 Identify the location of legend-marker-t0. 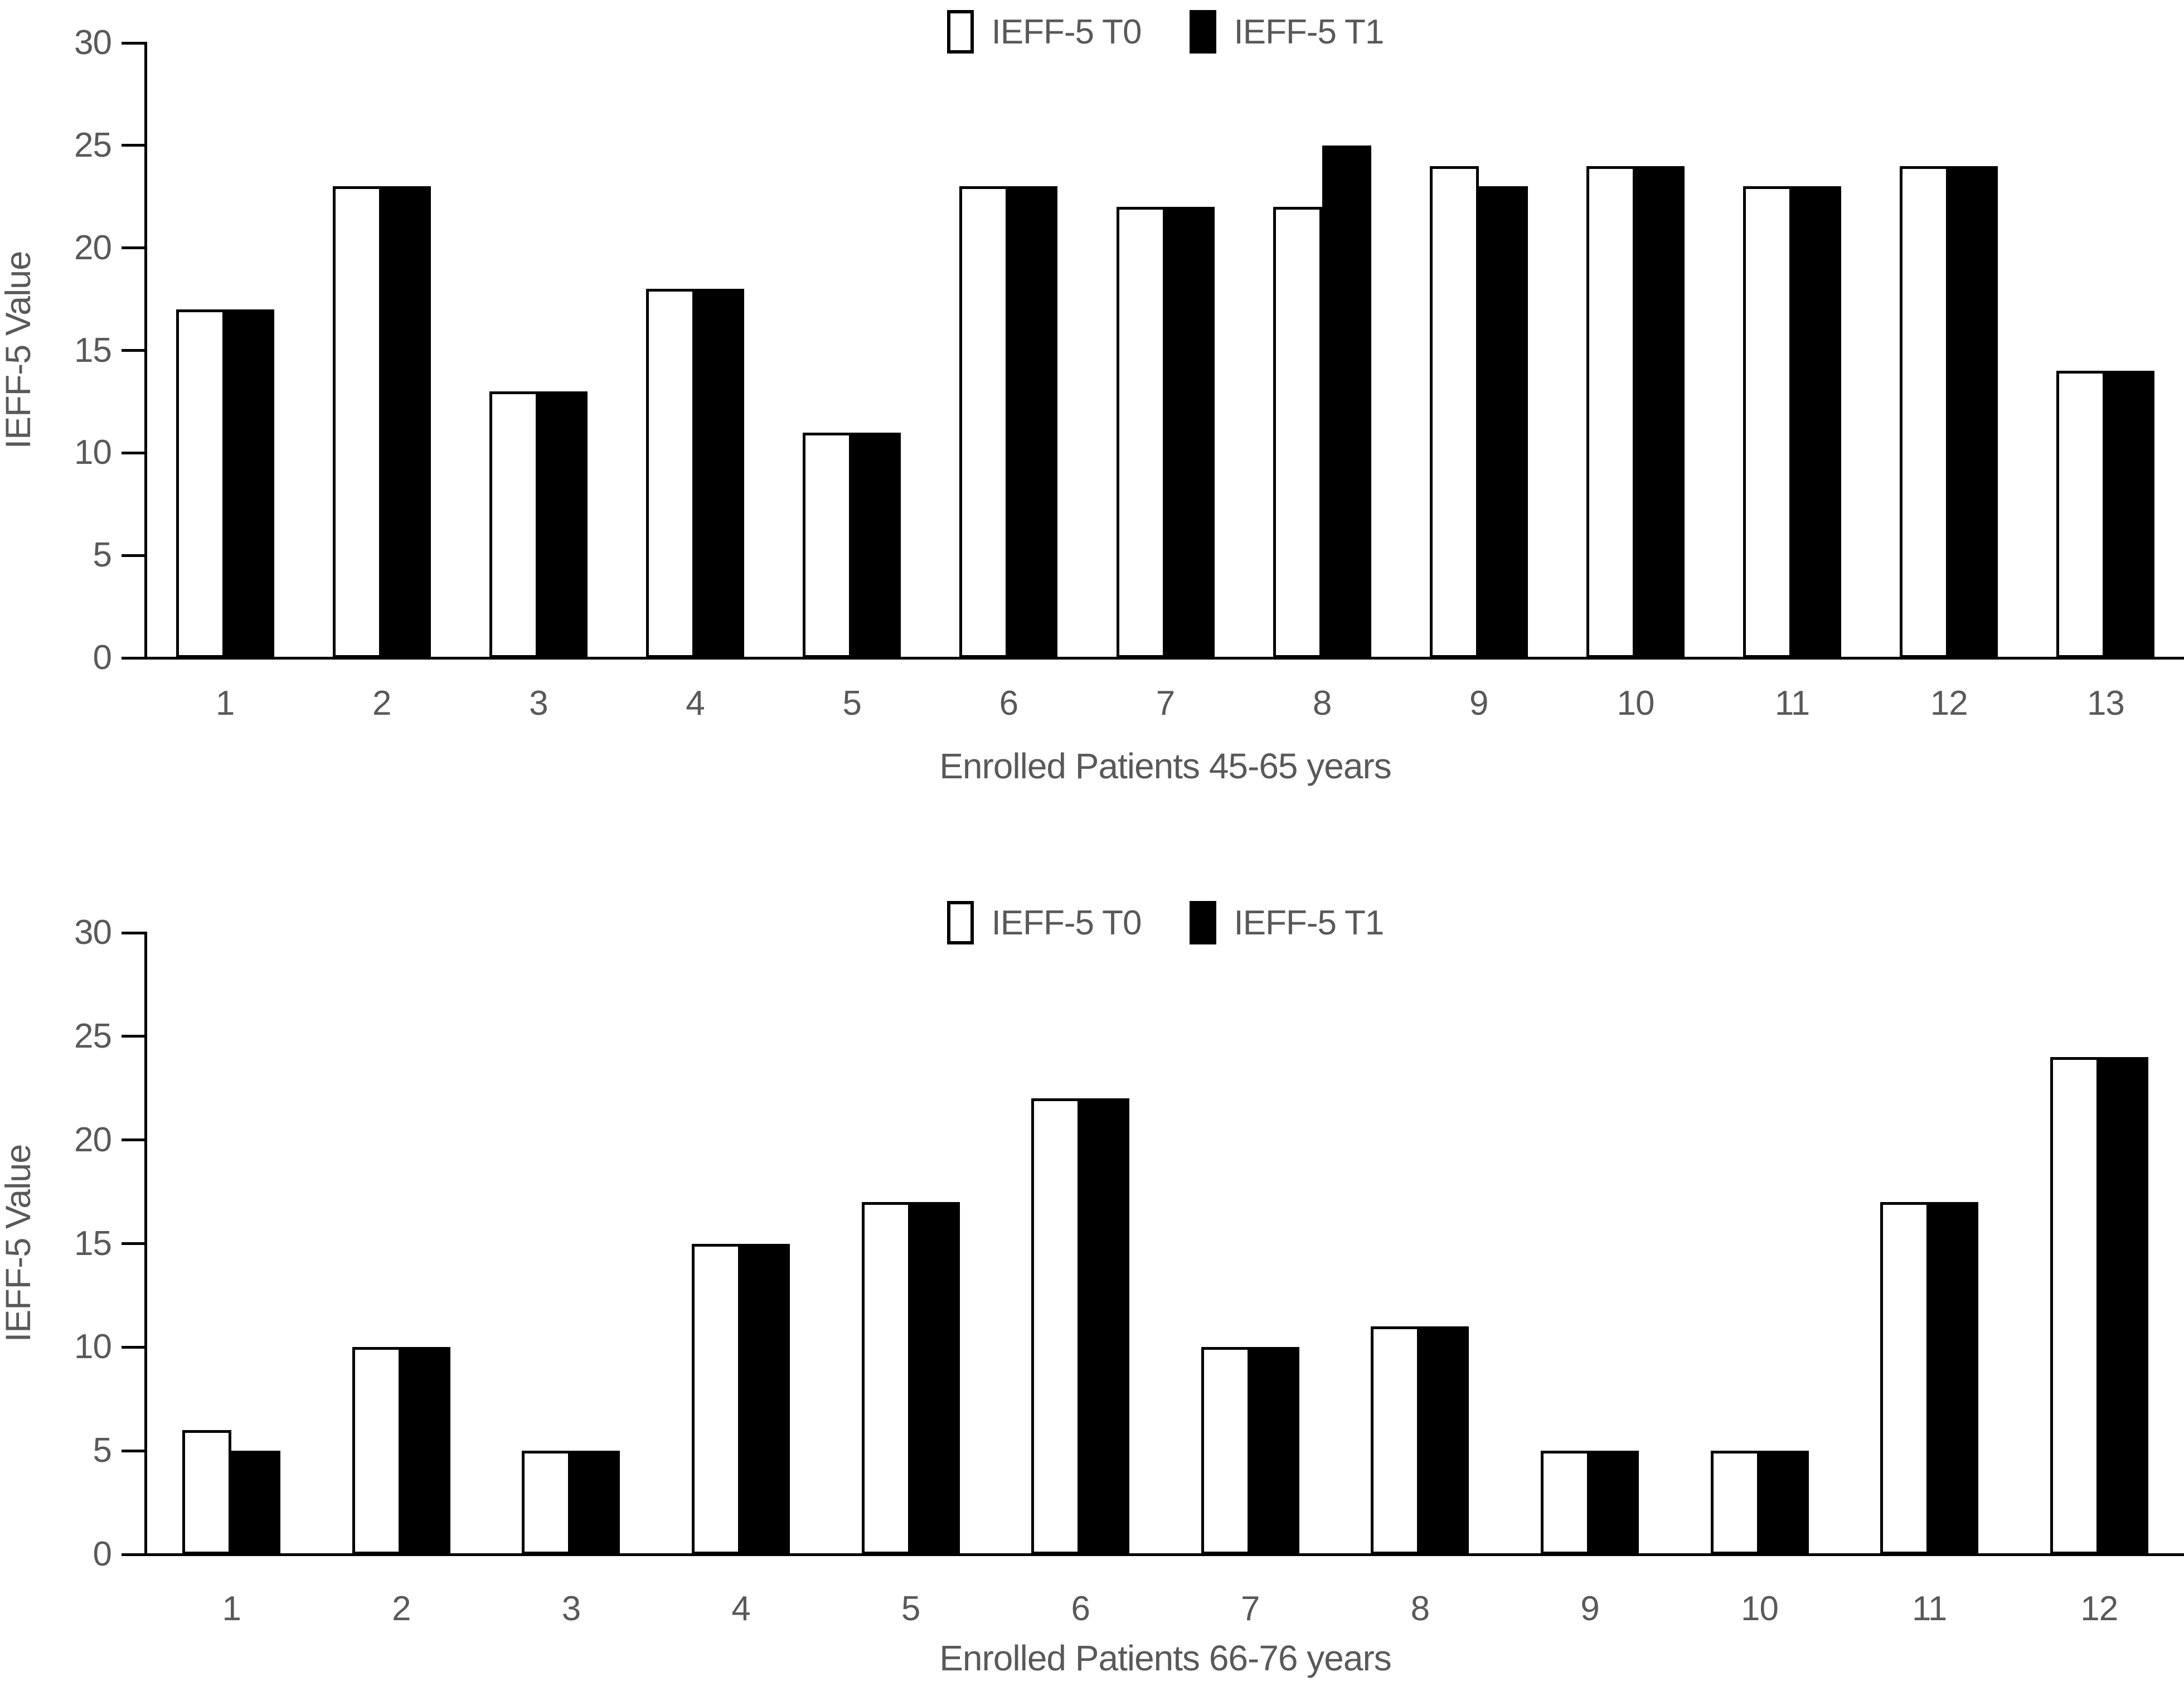
(960, 923).